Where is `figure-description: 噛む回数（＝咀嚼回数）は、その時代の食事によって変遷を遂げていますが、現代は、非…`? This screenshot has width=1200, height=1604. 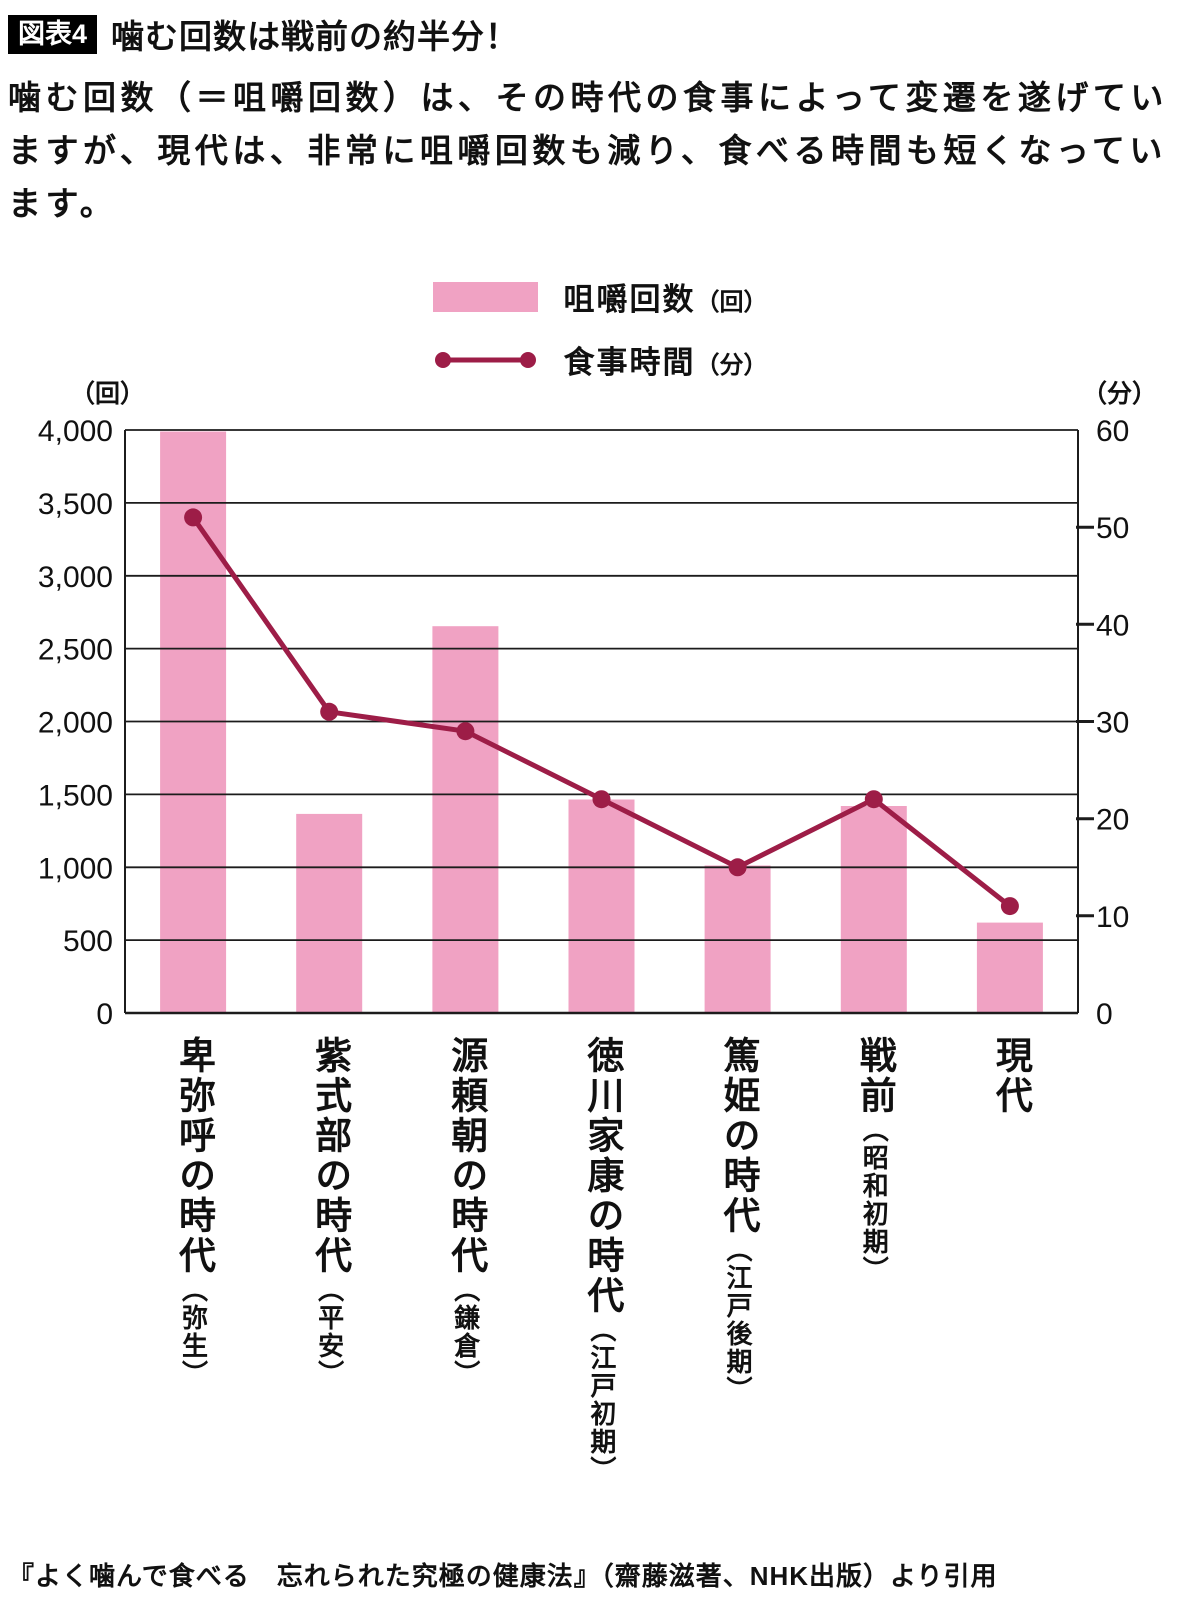
figure-description: 噛む回数（＝咀嚼回数）は、その時代の食事によって変遷を遂げていますが、現代は、非… is located at coordinates (588, 150).